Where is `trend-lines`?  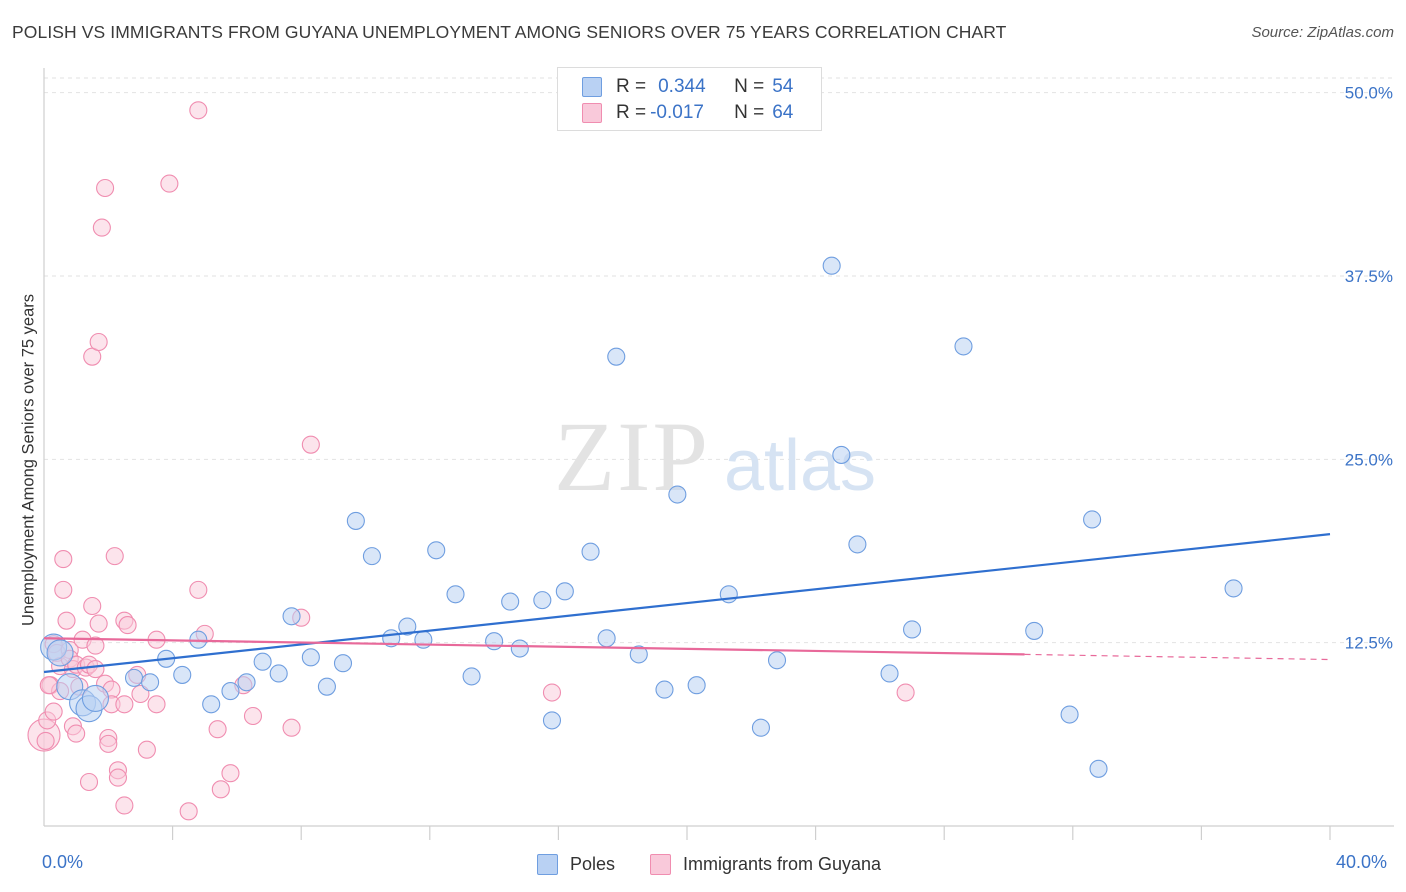 trend-lines is located at coordinates (687, 603).